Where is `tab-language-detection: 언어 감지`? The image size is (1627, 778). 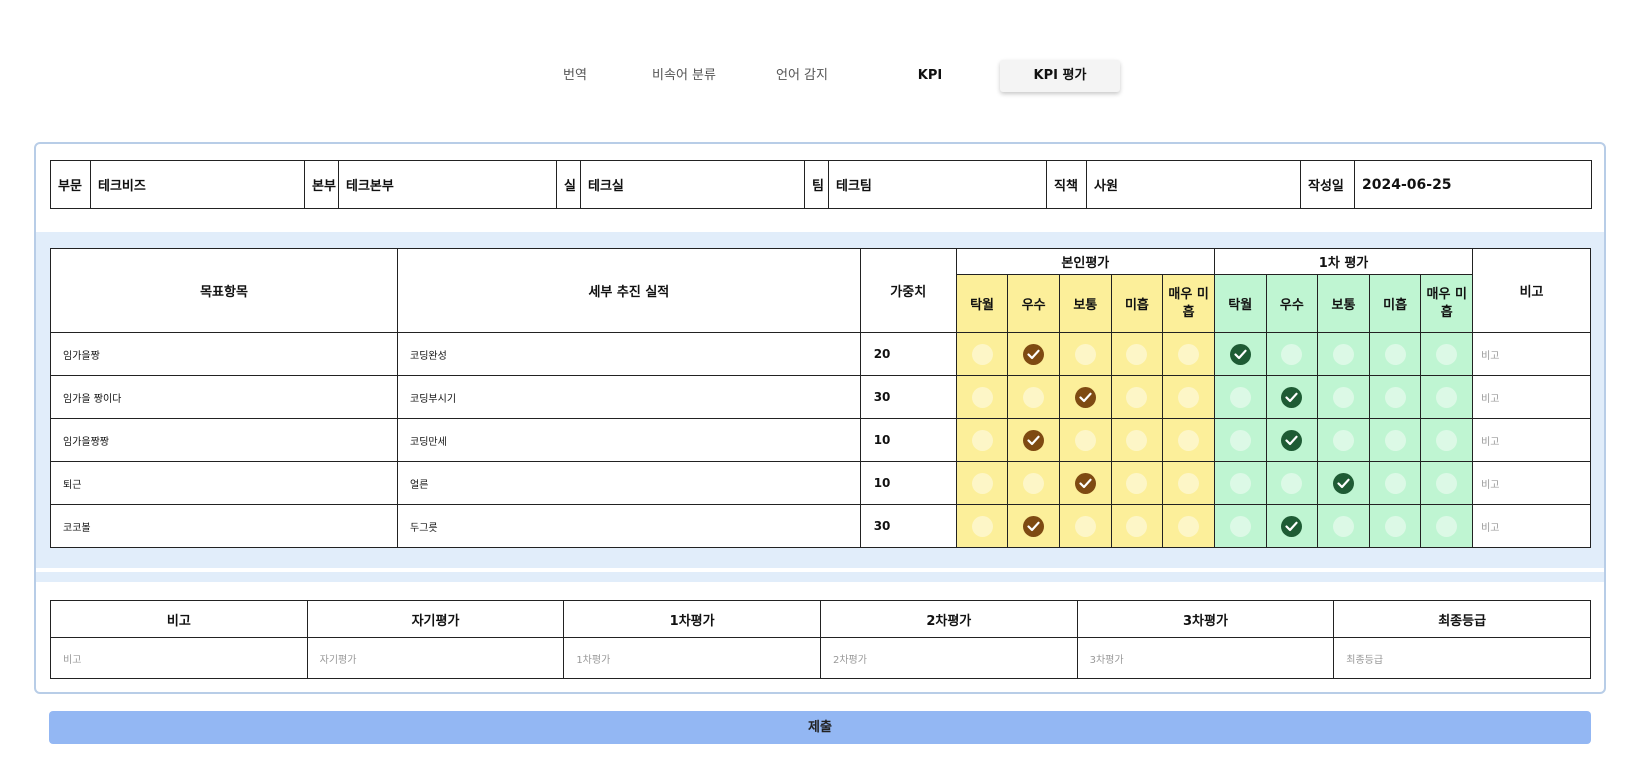
tab-language-detection: 언어 감지 is located at coordinates (802, 75).